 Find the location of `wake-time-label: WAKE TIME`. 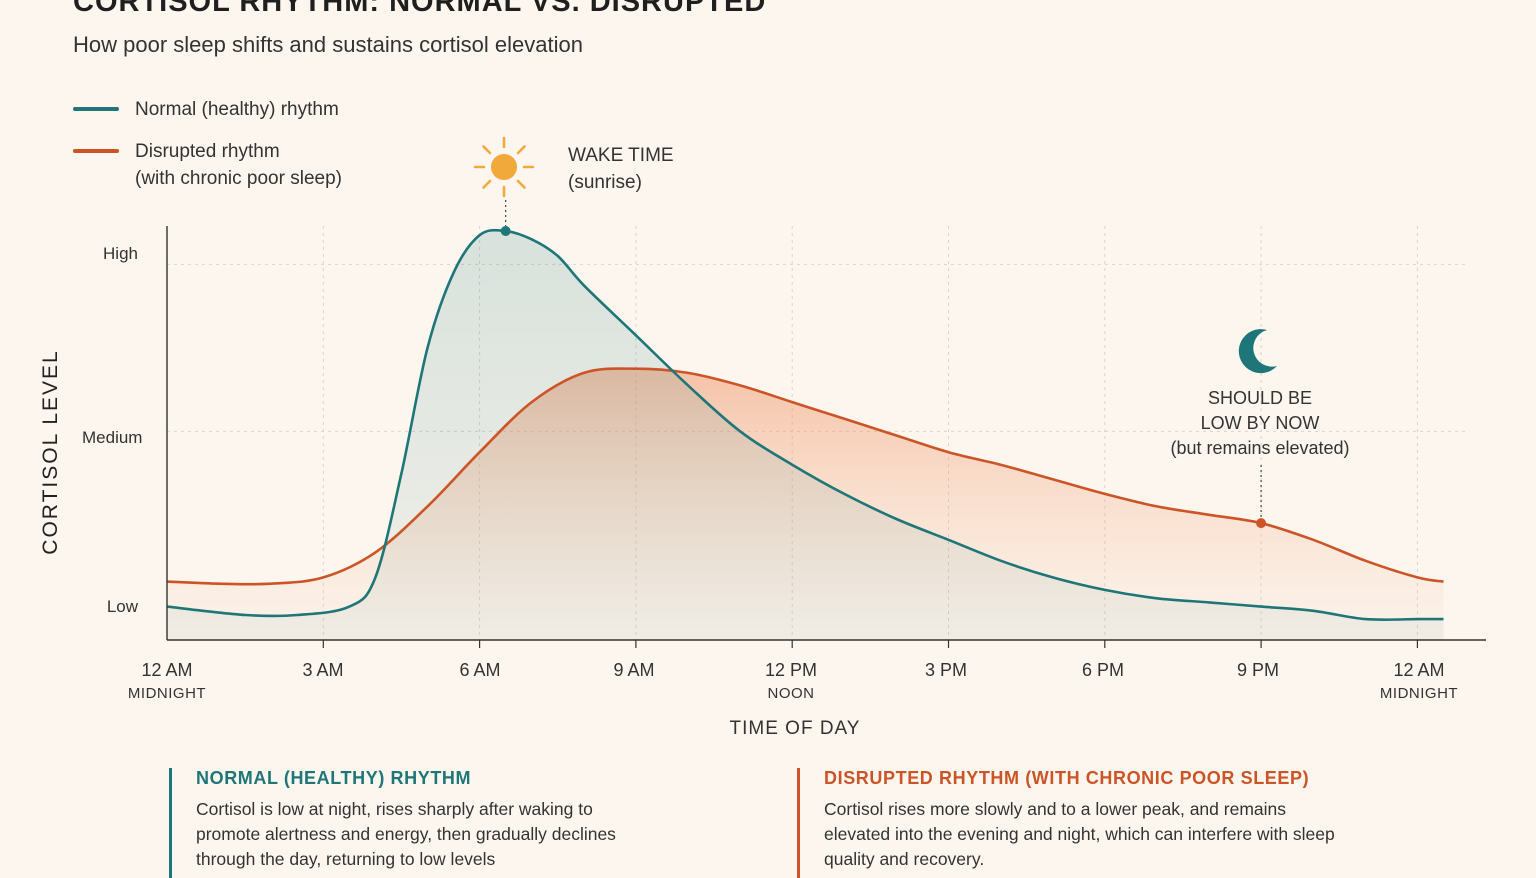

wake-time-label: WAKE TIME is located at coordinates (621, 155).